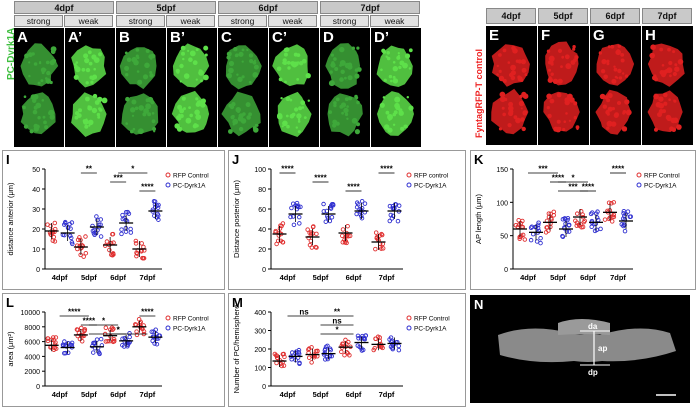 The height and width of the screenshot is (412, 697). Describe the element at coordinates (502, 170) in the screenshot. I see `y-tick-label: 150` at that location.